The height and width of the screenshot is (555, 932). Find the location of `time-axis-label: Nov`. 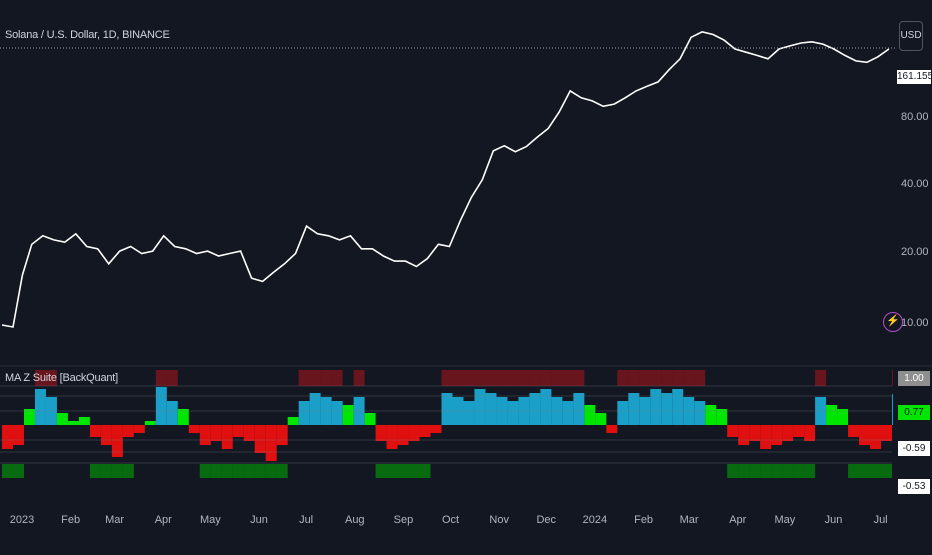

time-axis-label: Nov is located at coordinates (499, 520).